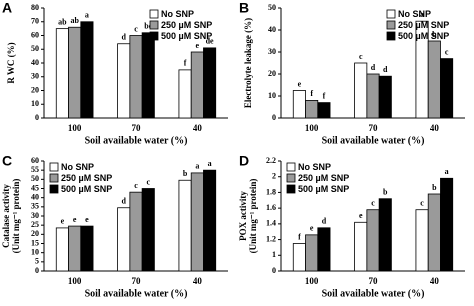 Image resolution: width=474 pixels, height=306 pixels. What do you see at coordinates (271, 223) in the screenshot?
I see `y-tick-label: 1.4` at bounding box center [271, 223].